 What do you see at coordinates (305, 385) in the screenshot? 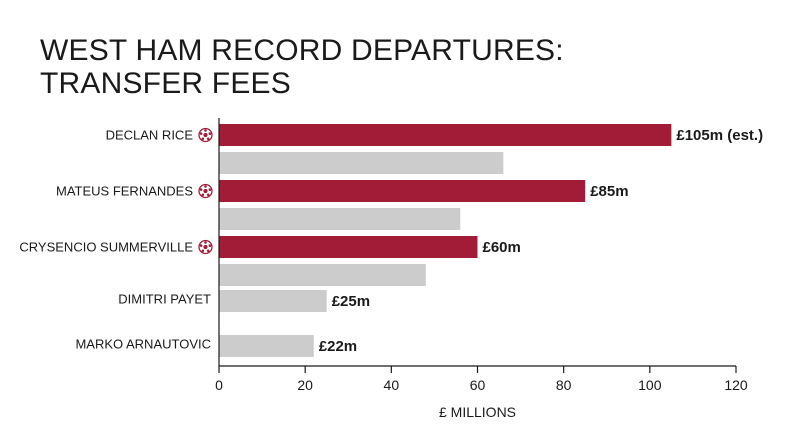
I see `x-tick-label: 20` at bounding box center [305, 385].